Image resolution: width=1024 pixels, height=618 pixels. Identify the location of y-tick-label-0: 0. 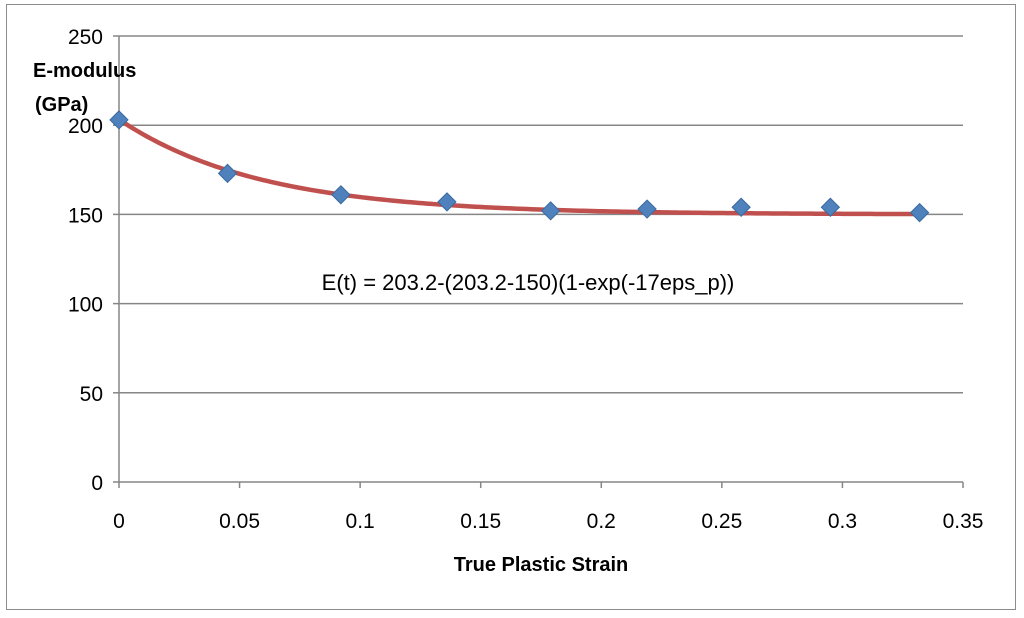
(97, 483).